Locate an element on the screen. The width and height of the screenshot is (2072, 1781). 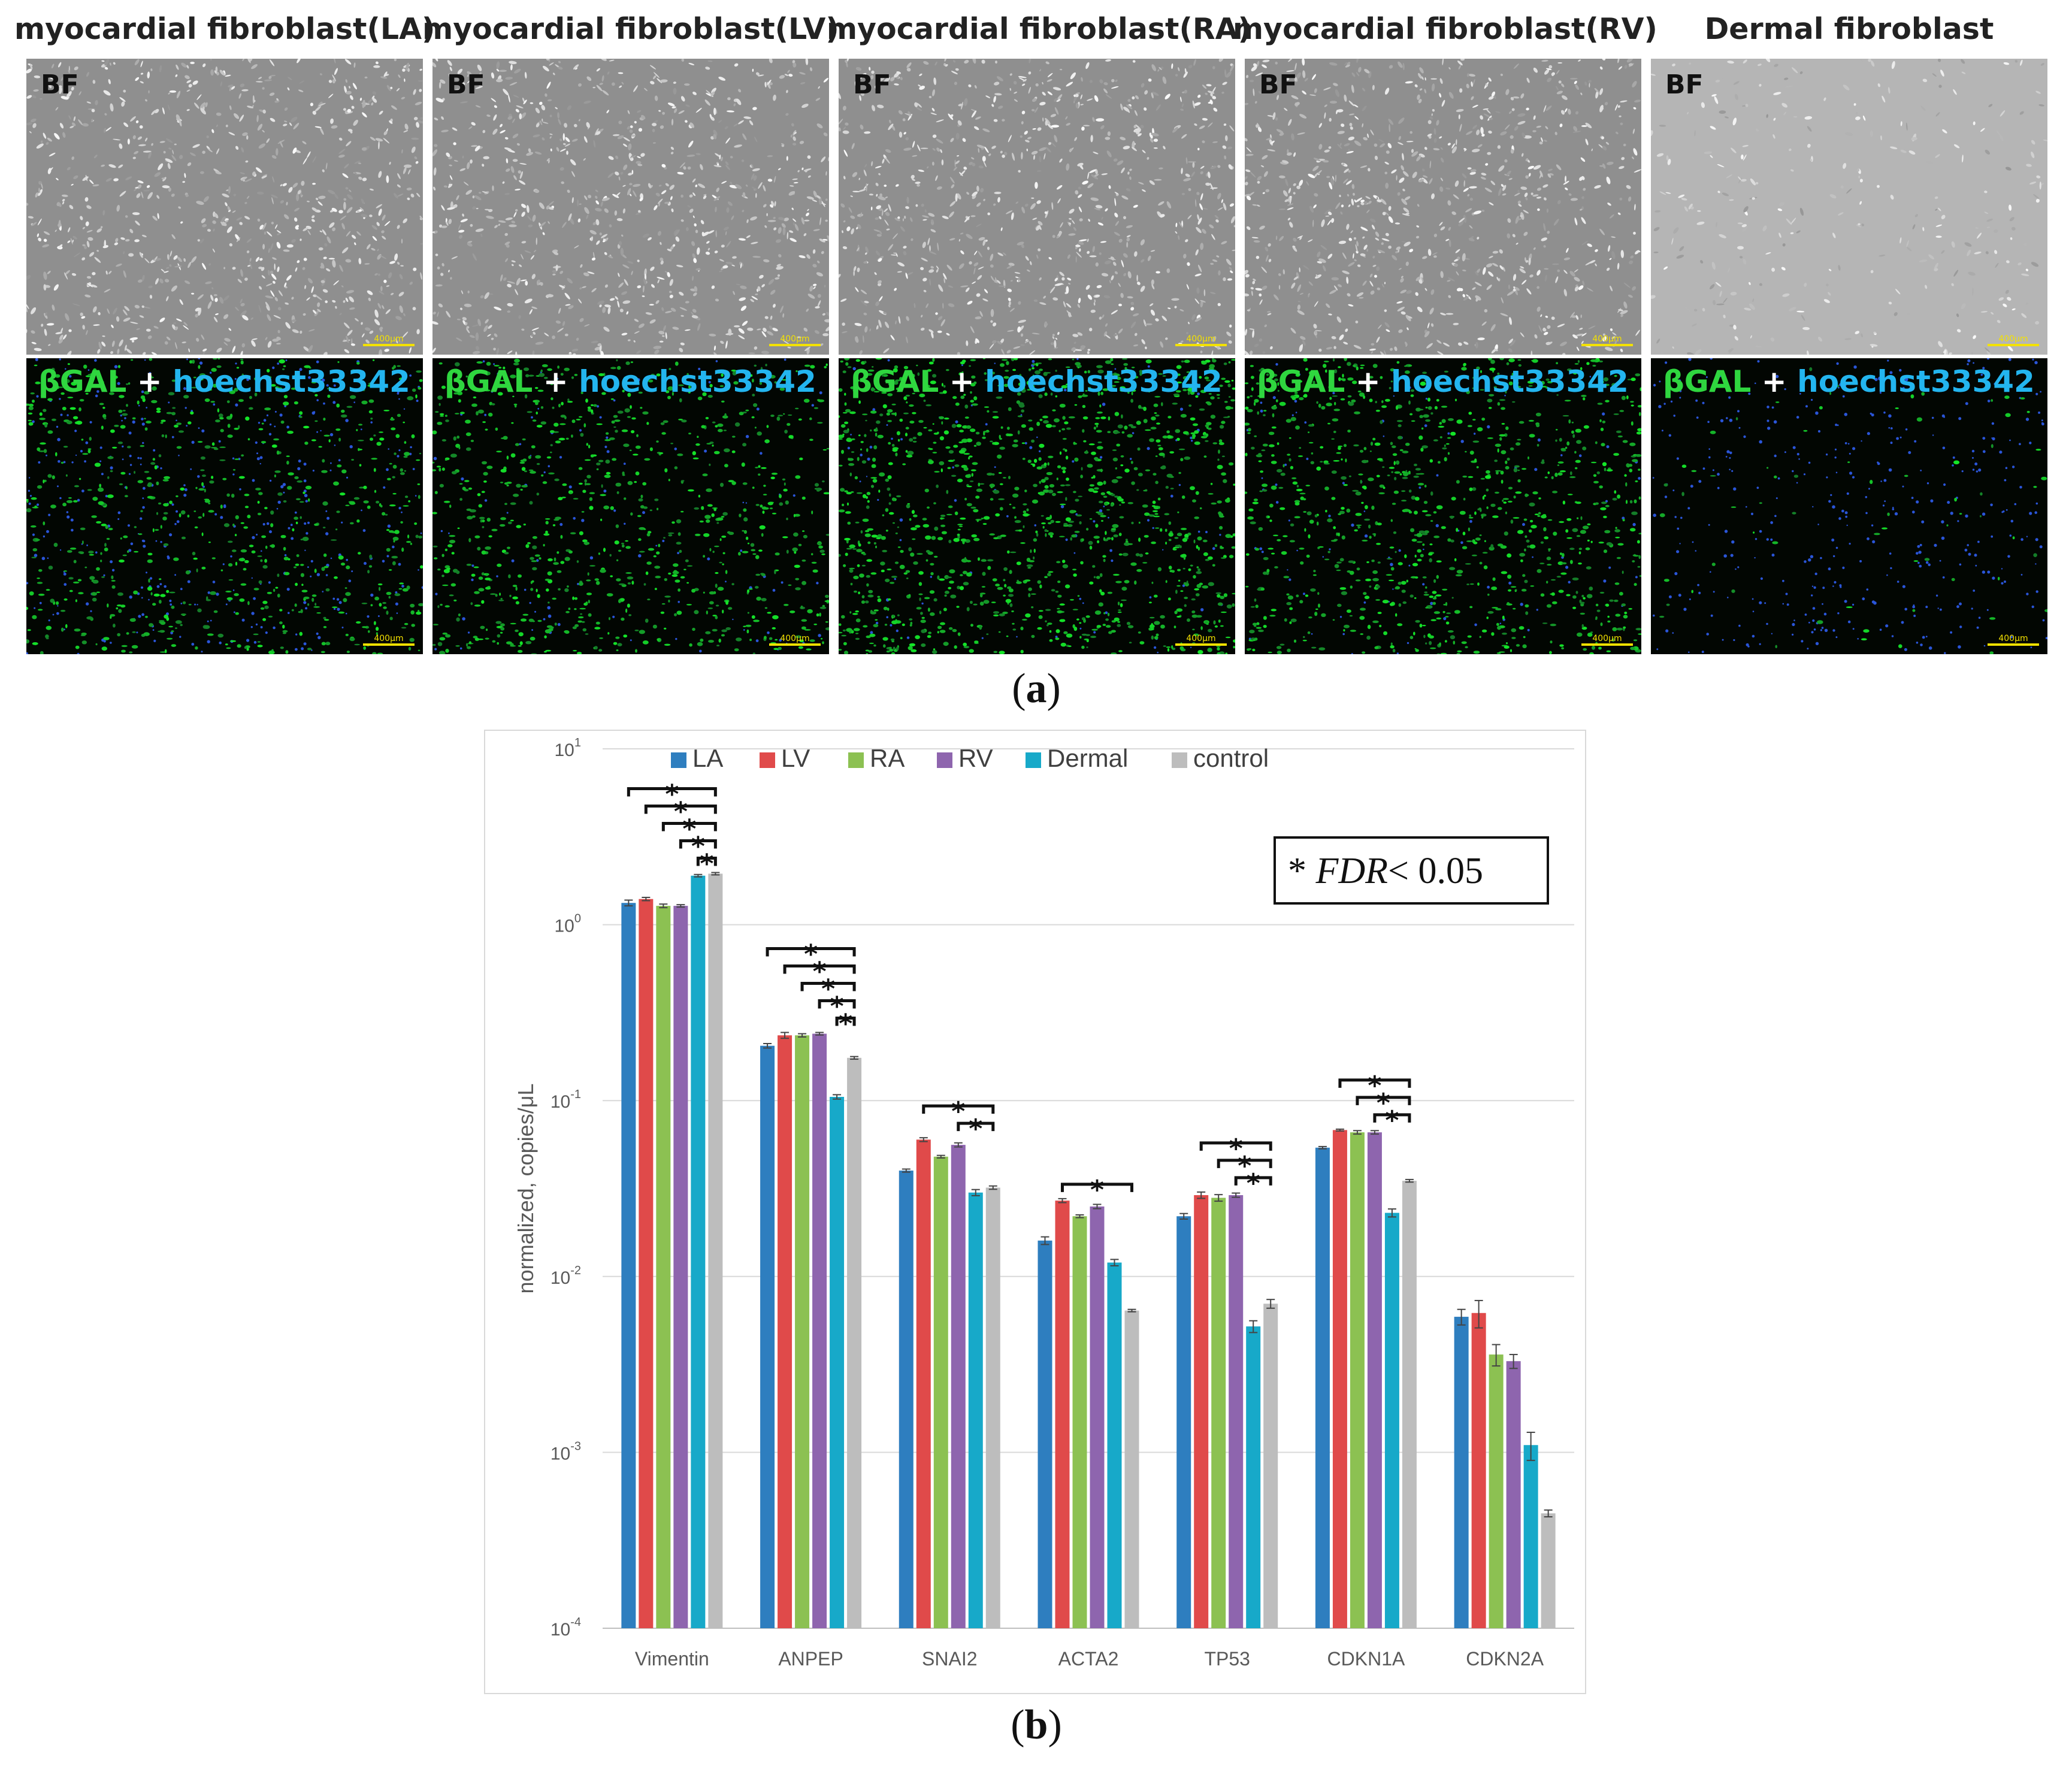
y-tick-label: 10⁻⁴ is located at coordinates (565, 1628).